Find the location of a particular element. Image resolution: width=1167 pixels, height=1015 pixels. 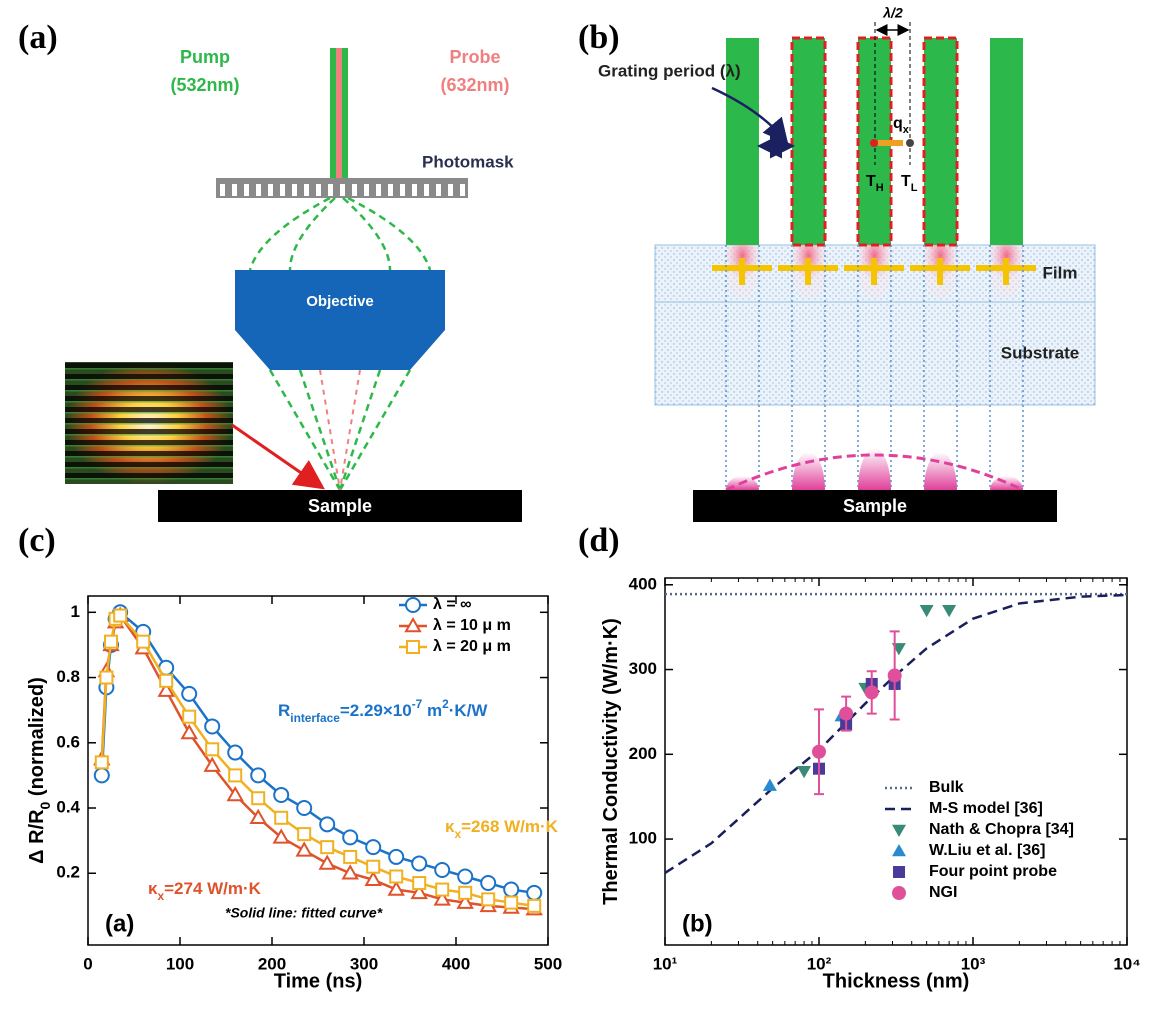

objective-label: Objective is located at coordinates (340, 301).